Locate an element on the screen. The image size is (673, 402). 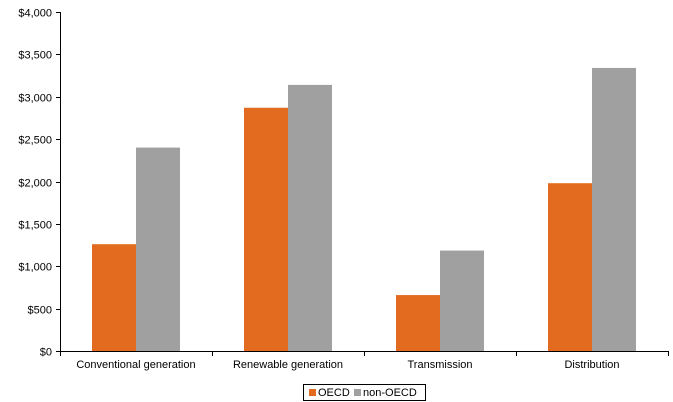
y-tick-label: $0 is located at coordinates (46, 353).